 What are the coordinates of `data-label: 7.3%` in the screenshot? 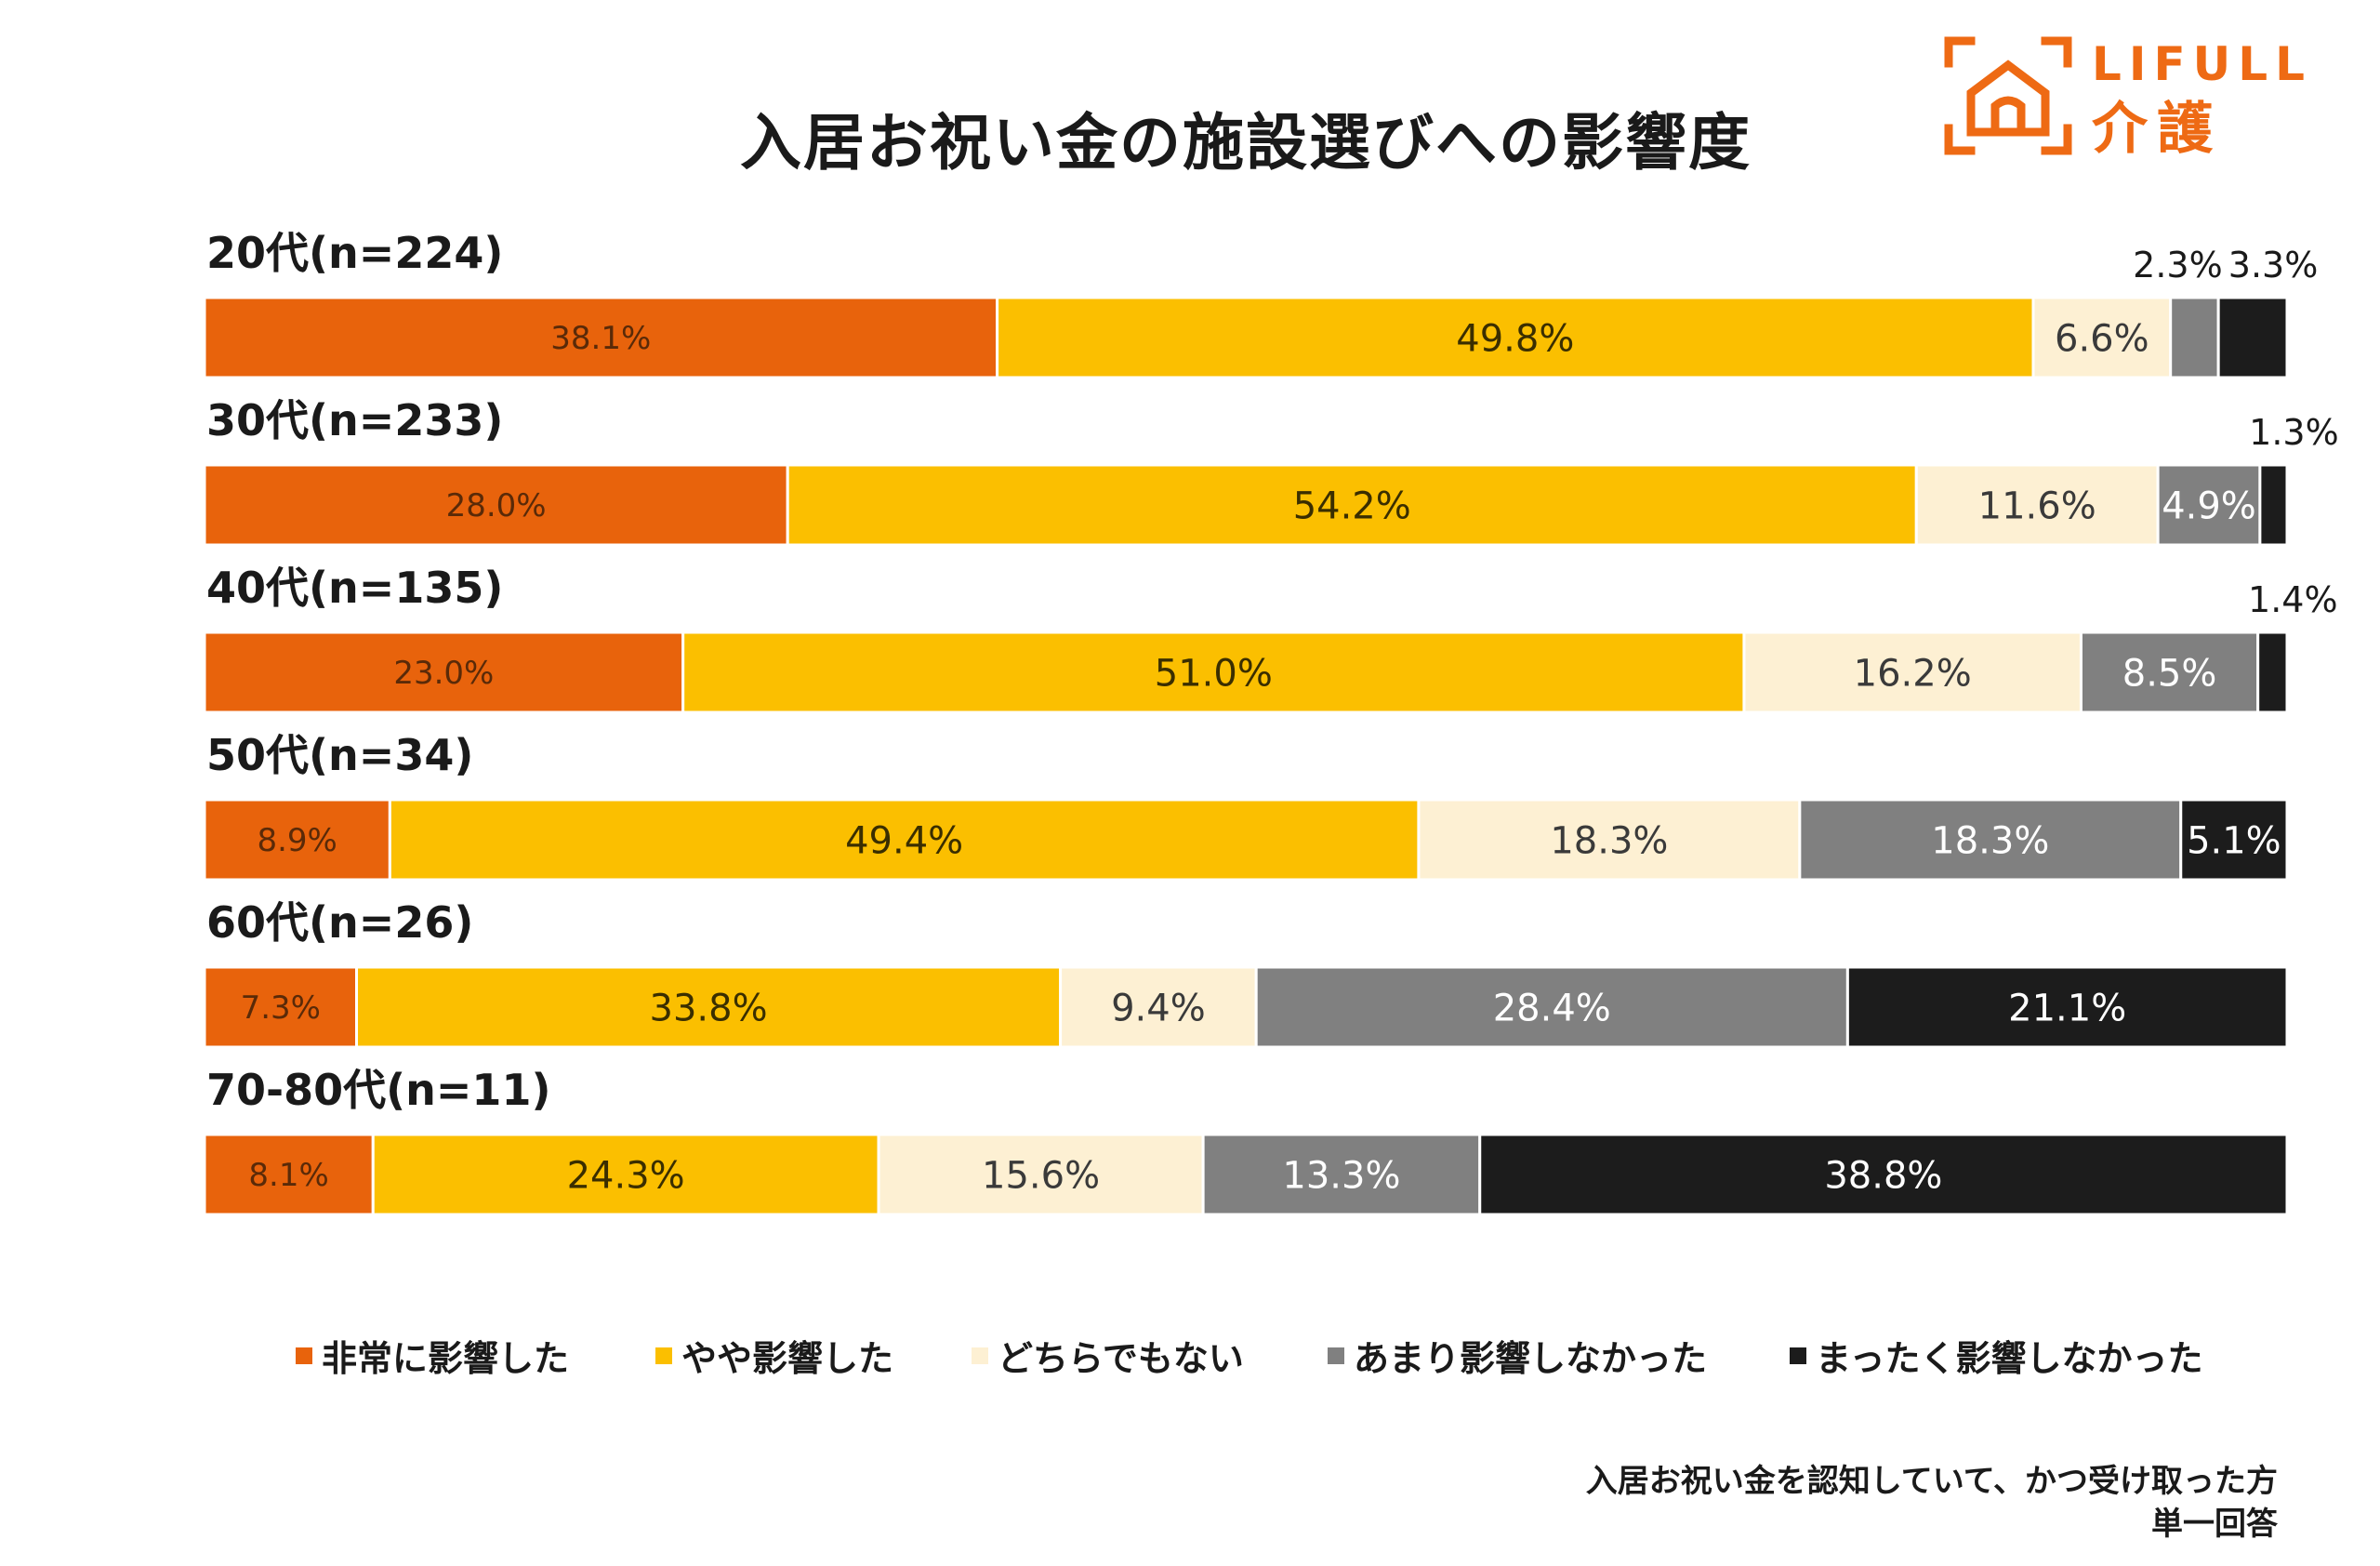 It's located at (281, 1008).